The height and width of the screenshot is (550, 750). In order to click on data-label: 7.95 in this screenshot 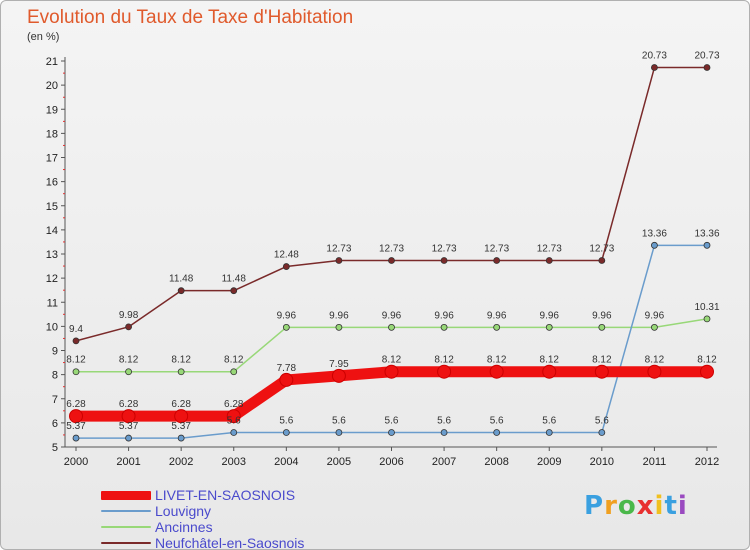, I will do `click(339, 364)`.